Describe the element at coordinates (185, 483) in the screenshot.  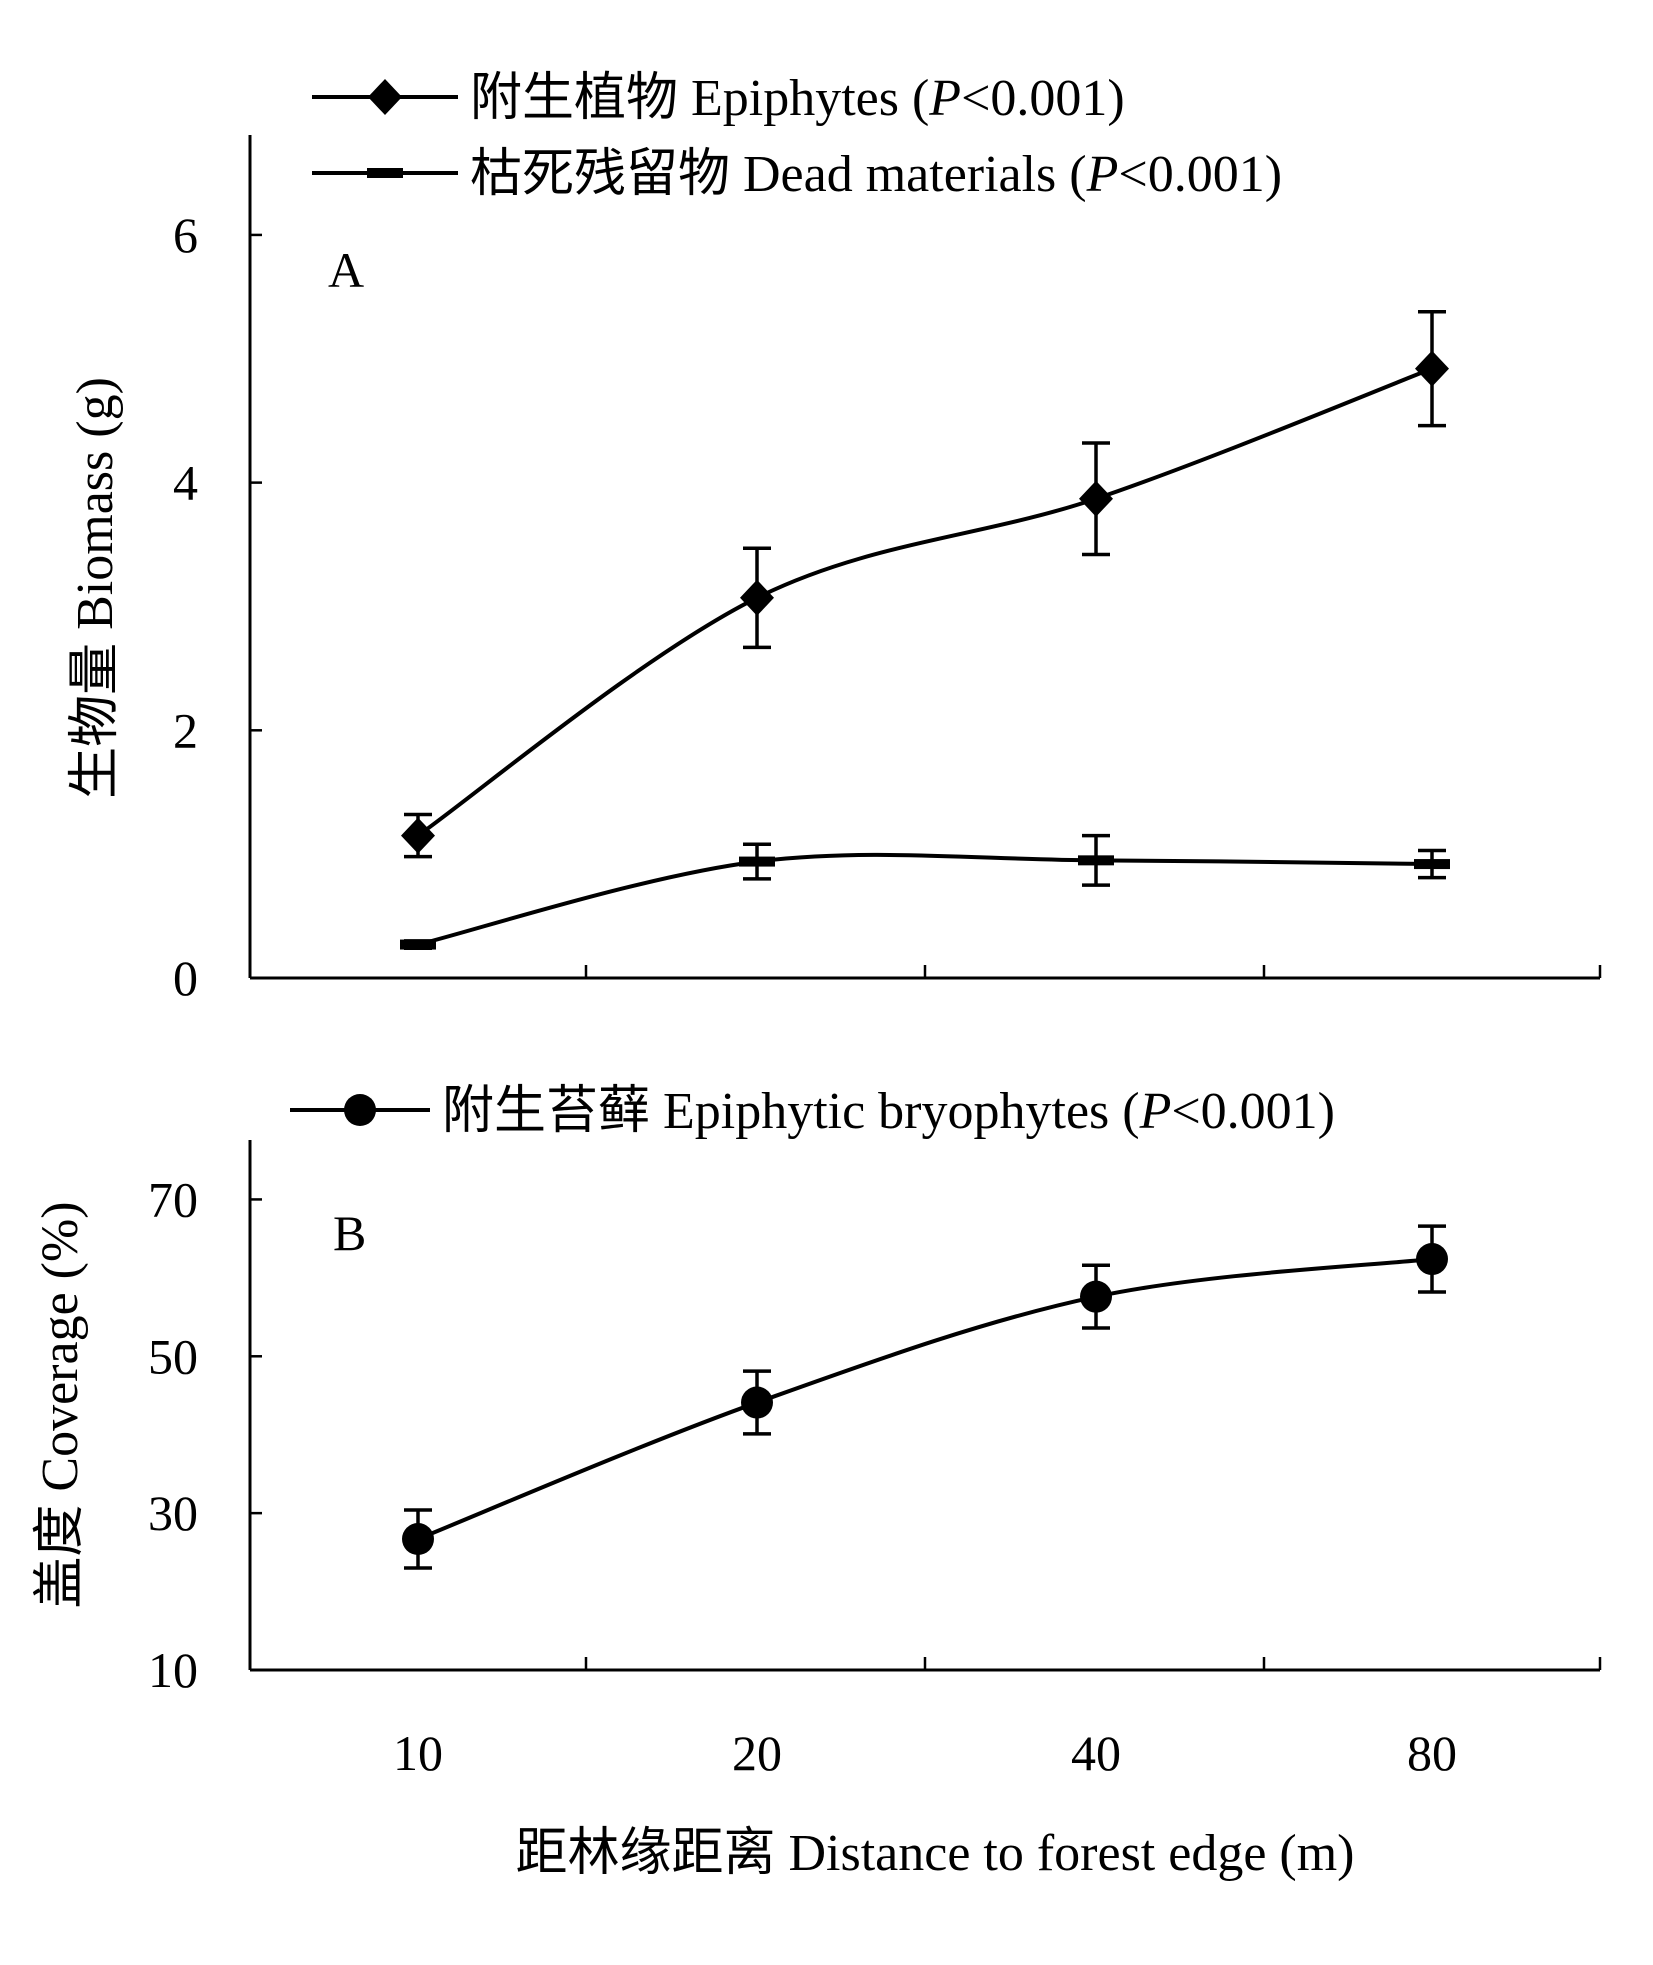
I see `y-tick-label: 4` at that location.